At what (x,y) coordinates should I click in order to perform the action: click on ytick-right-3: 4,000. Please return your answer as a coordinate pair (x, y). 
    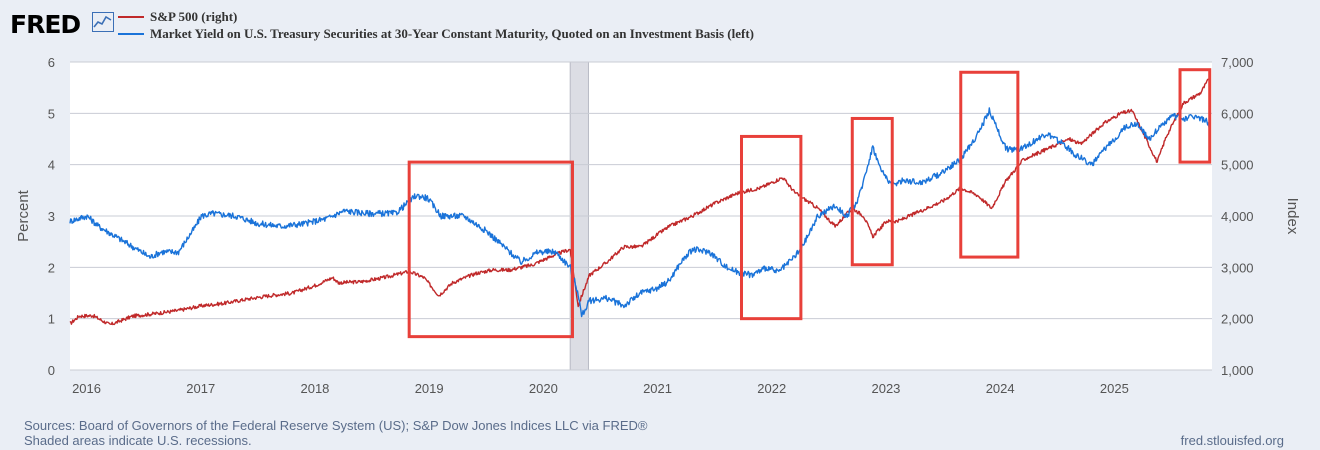
    Looking at the image, I should click on (1237, 216).